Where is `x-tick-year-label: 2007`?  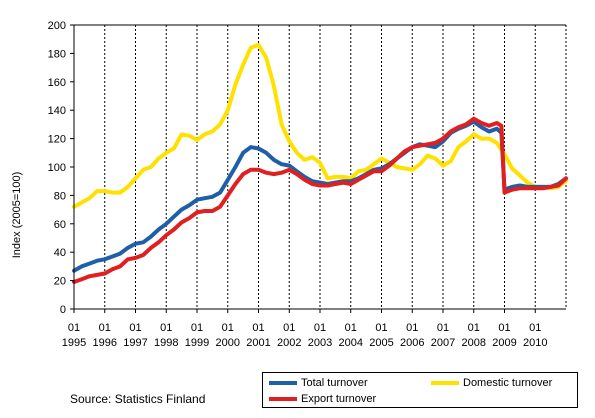
x-tick-year-label: 2007 is located at coordinates (443, 343).